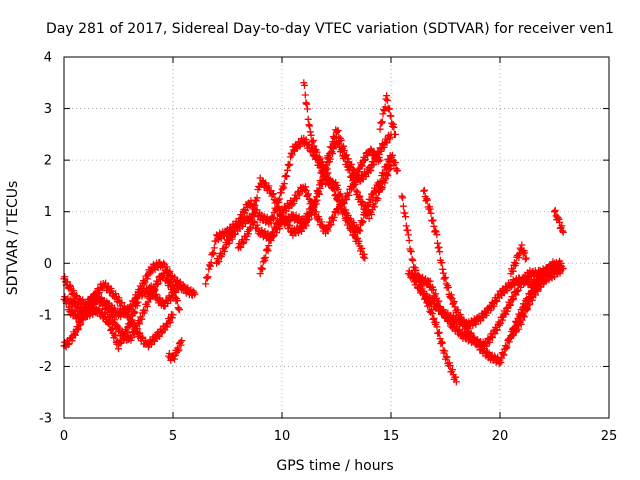 The image size is (640, 480). What do you see at coordinates (282, 436) in the screenshot?
I see `x-tick-label: 10` at bounding box center [282, 436].